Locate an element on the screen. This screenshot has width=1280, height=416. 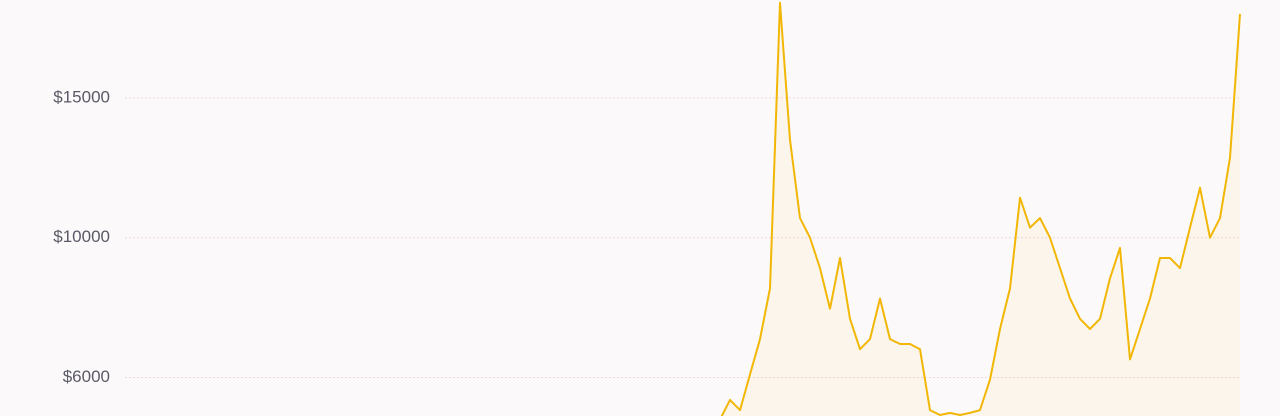
y-tick-label: $15000 is located at coordinates (81, 96).